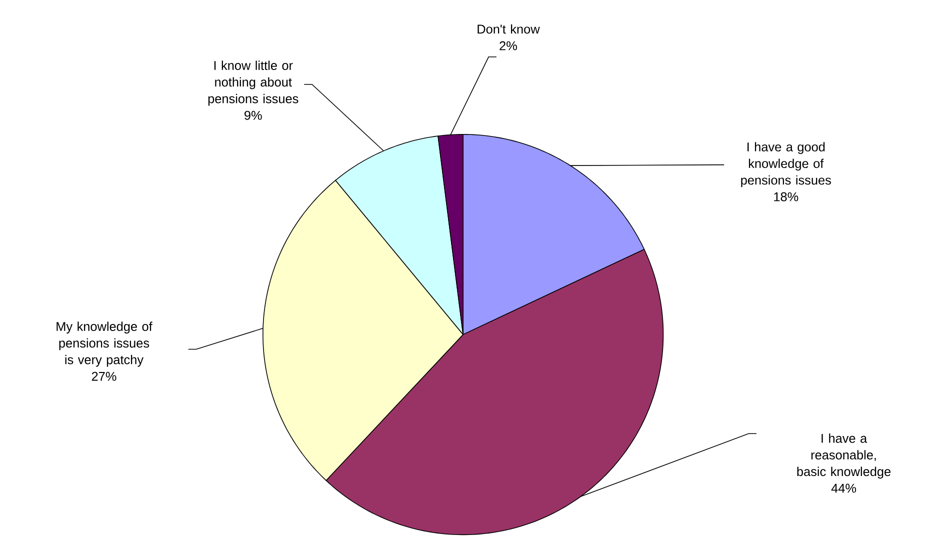  I want to click on slice-label: Don't know, so click(509, 29).